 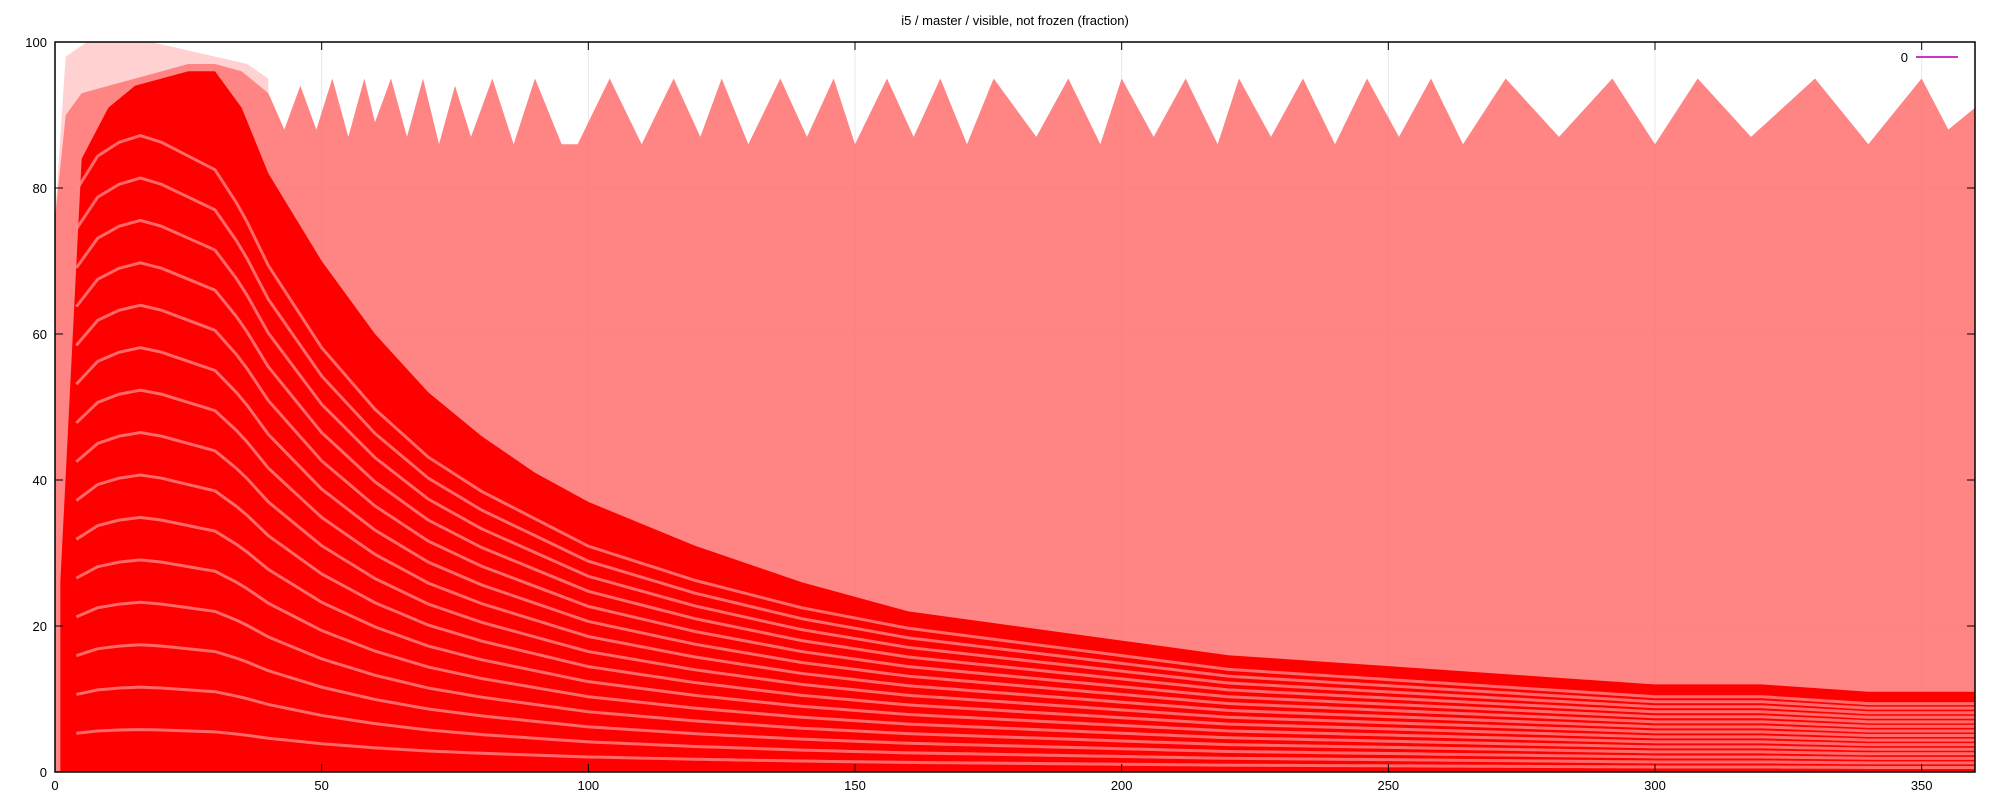 What do you see at coordinates (40, 626) in the screenshot?
I see `y-tick-label: 20` at bounding box center [40, 626].